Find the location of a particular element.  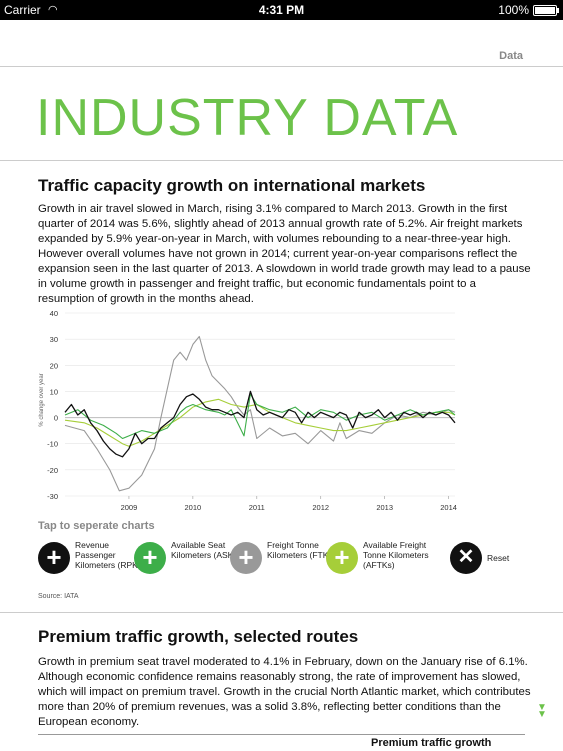

scroll-down-icon: ▼ ▼ is located at coordinates (542, 711).